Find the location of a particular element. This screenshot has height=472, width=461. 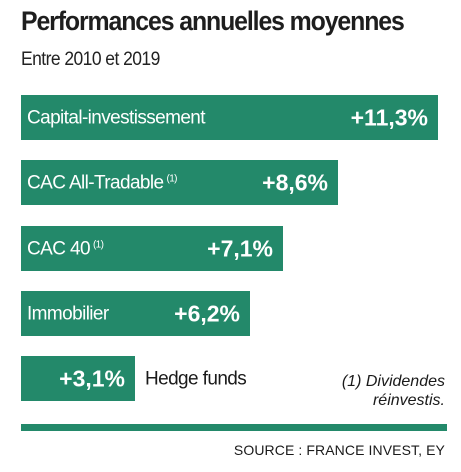

bar-value-label: +3,1% is located at coordinates (92, 379).